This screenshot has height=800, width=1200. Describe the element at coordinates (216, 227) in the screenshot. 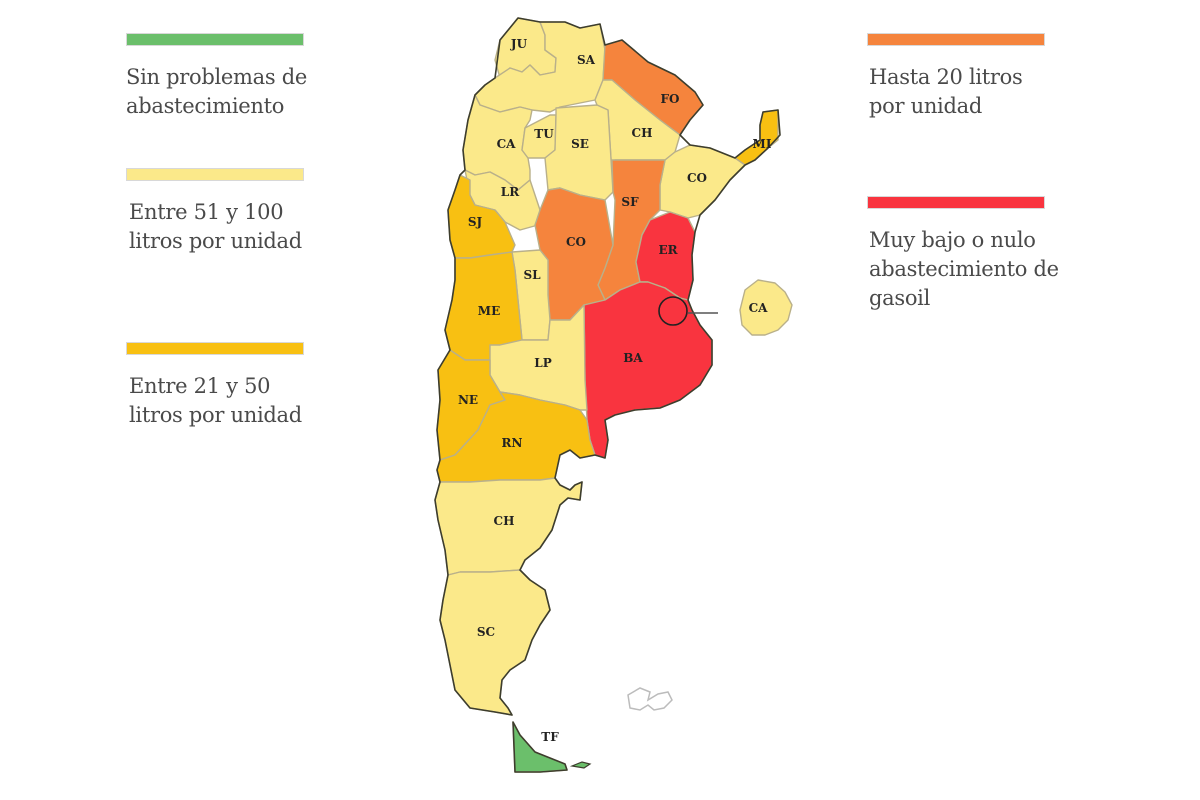

I see `legend-label: Entre 51 y 100 litros por unidad` at that location.